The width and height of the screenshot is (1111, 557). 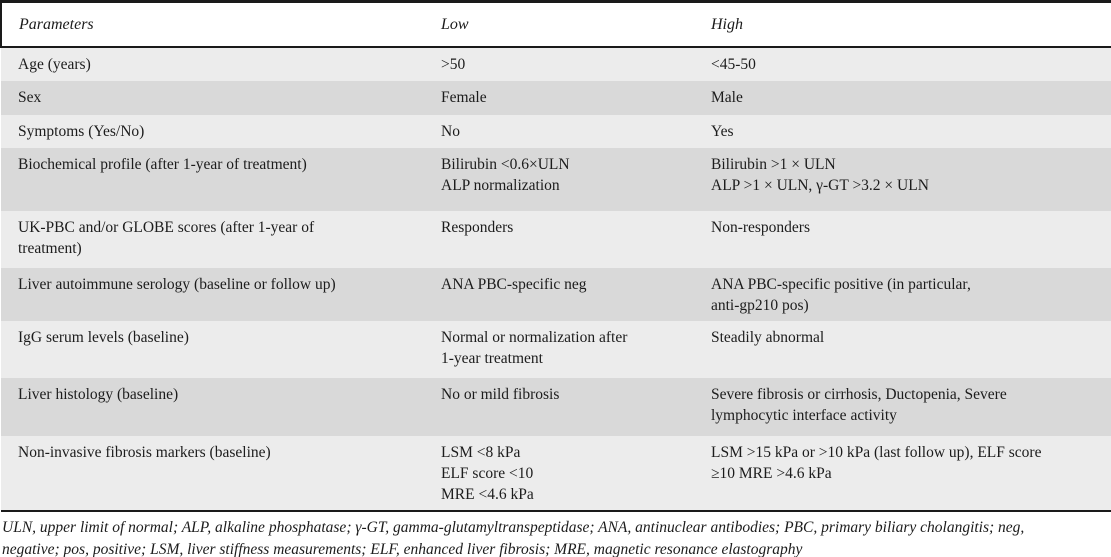 What do you see at coordinates (221, 407) in the screenshot?
I see `cell-parameter: Liver histology (baseline)` at bounding box center [221, 407].